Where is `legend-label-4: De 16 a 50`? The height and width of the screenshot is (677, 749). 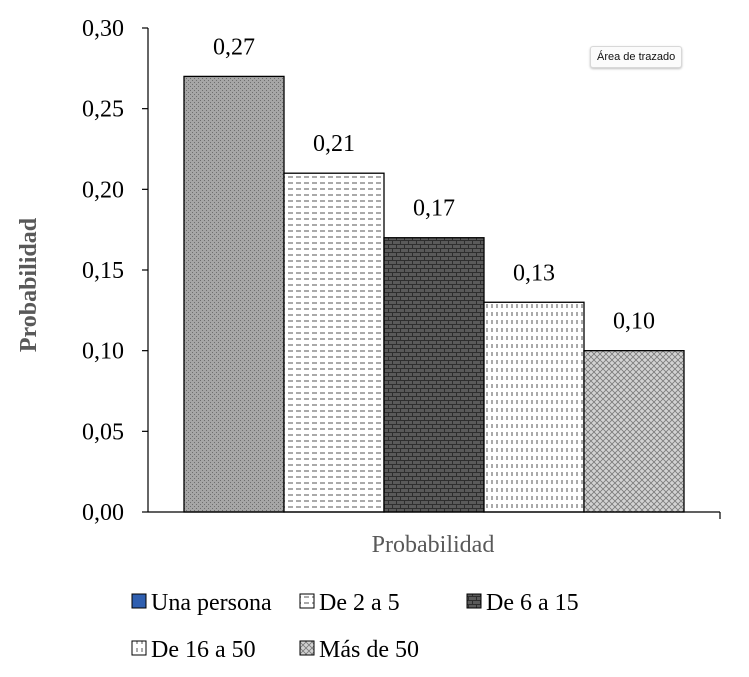 legend-label-4: De 16 a 50 is located at coordinates (203, 650).